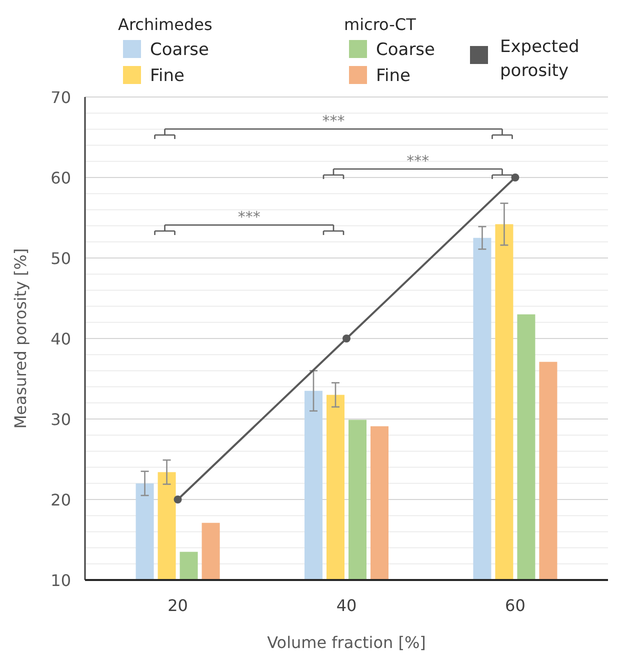 Image resolution: width=624 pixels, height=659 pixels. What do you see at coordinates (60, 97) in the screenshot?
I see `y-tick-label: 70` at bounding box center [60, 97].